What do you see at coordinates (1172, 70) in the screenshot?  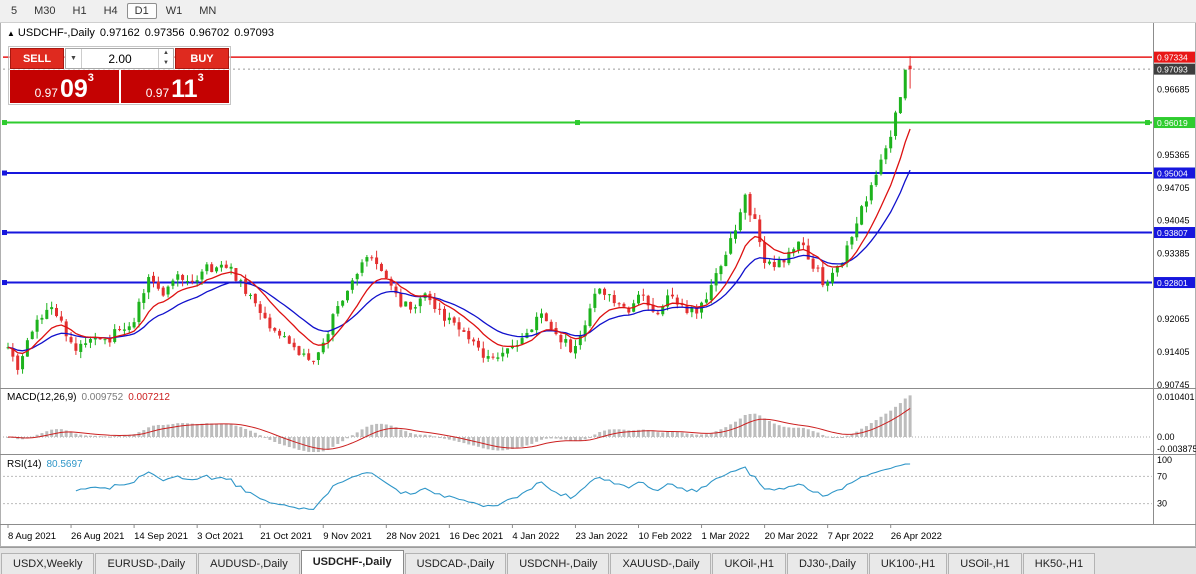 I see `svg-text: 0.97093` at bounding box center [1172, 70].